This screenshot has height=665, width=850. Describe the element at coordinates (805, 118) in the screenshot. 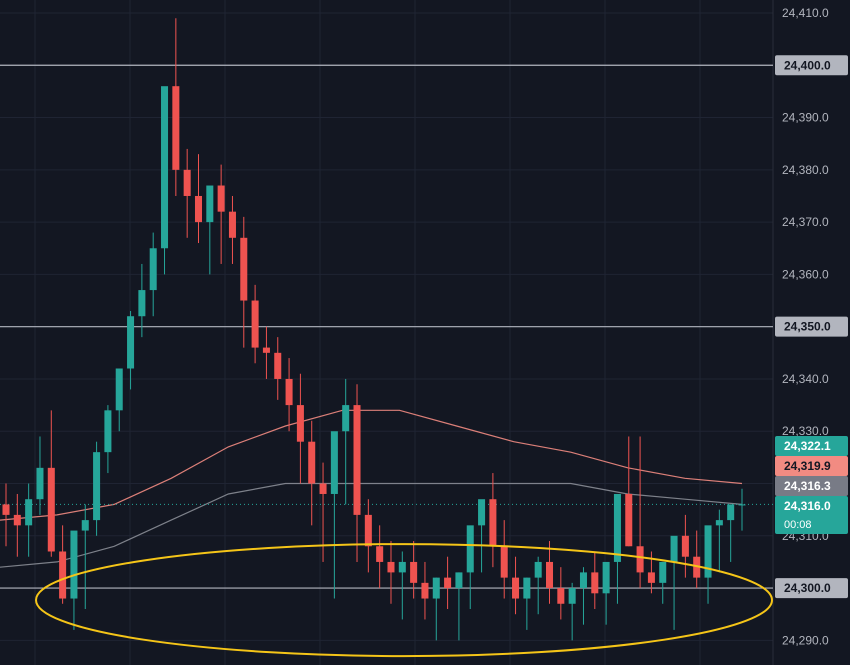

I see `y-tick-label: 24,390.0` at that location.